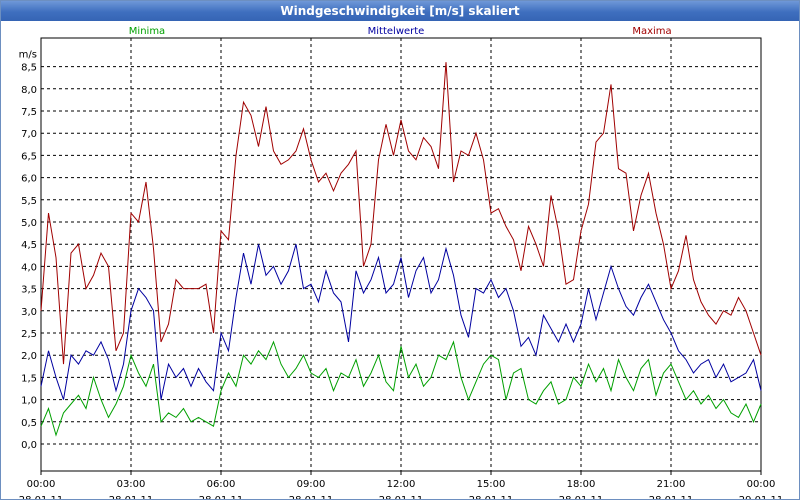 This screenshot has width=800, height=500. I want to click on x-tick-time: 18:00, so click(581, 484).